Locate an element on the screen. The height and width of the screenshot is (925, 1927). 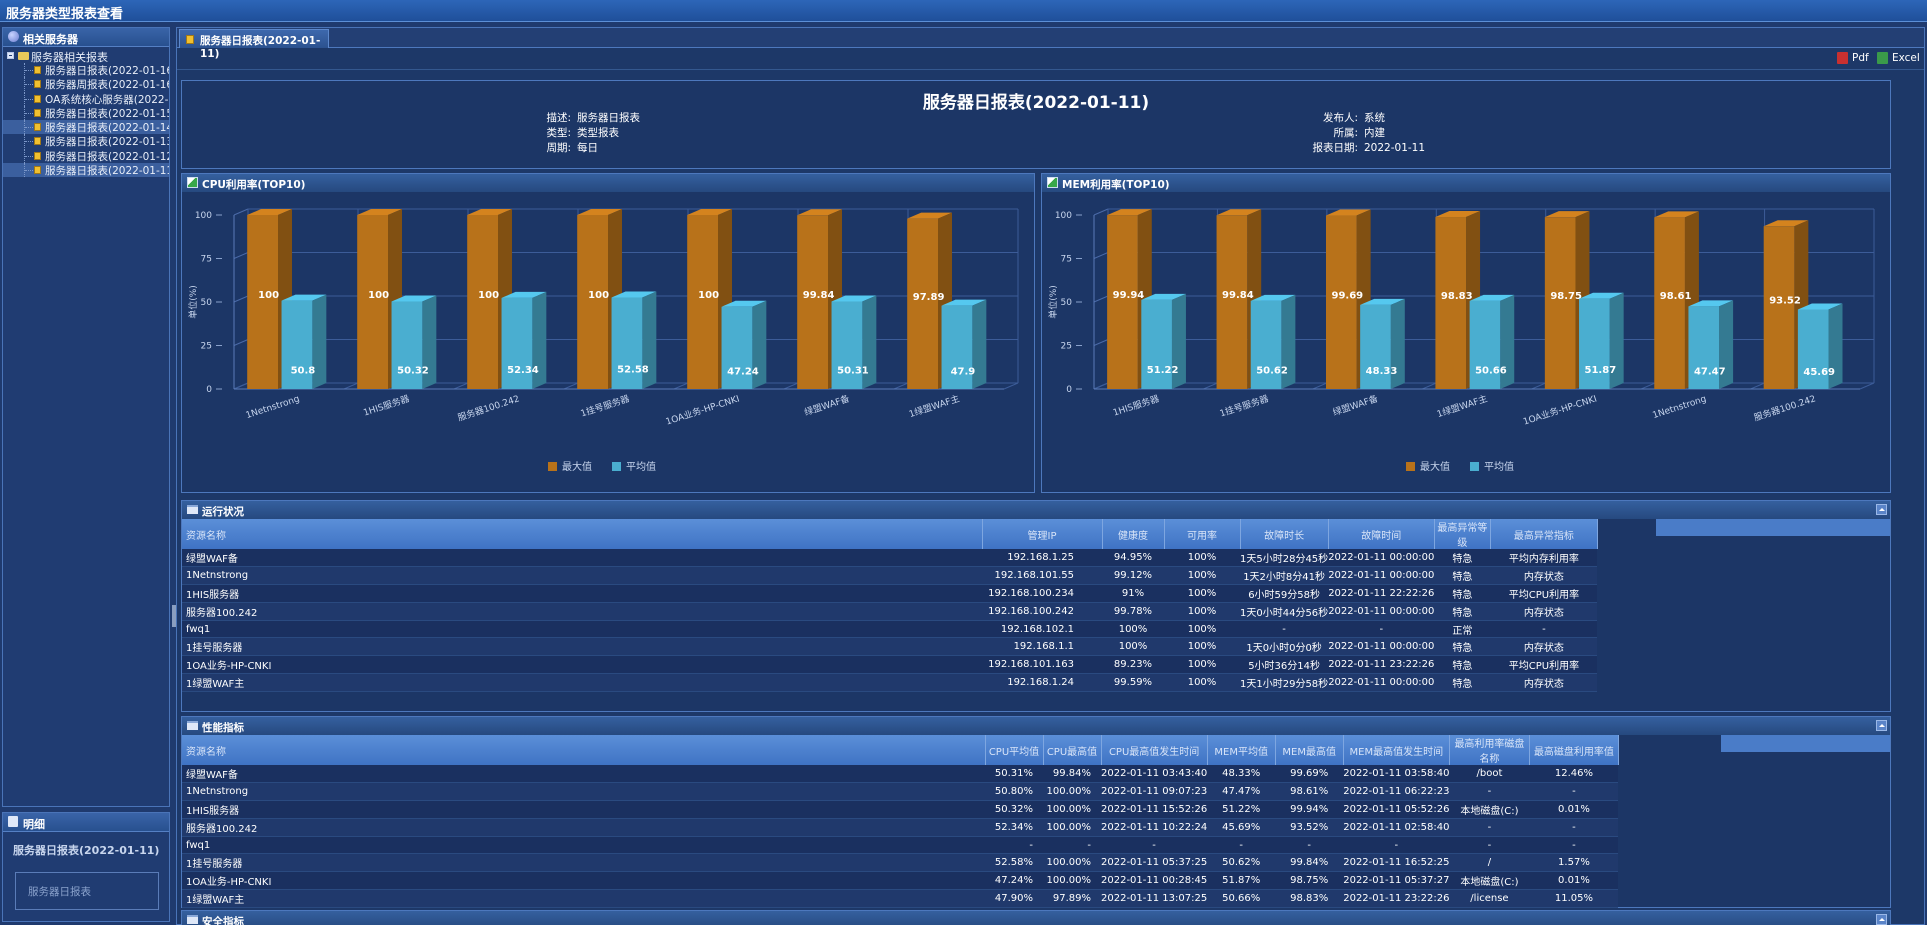
tree-item-report: 服务器日报表(2022-01-11) is located at coordinates (86, 170).